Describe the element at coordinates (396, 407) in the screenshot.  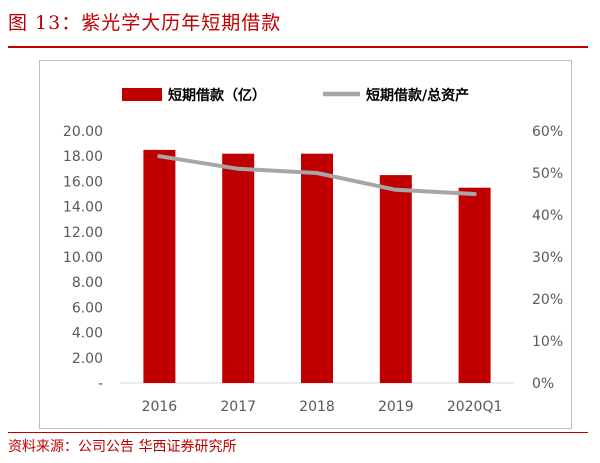
I see `x-tick-label: 2019` at that location.